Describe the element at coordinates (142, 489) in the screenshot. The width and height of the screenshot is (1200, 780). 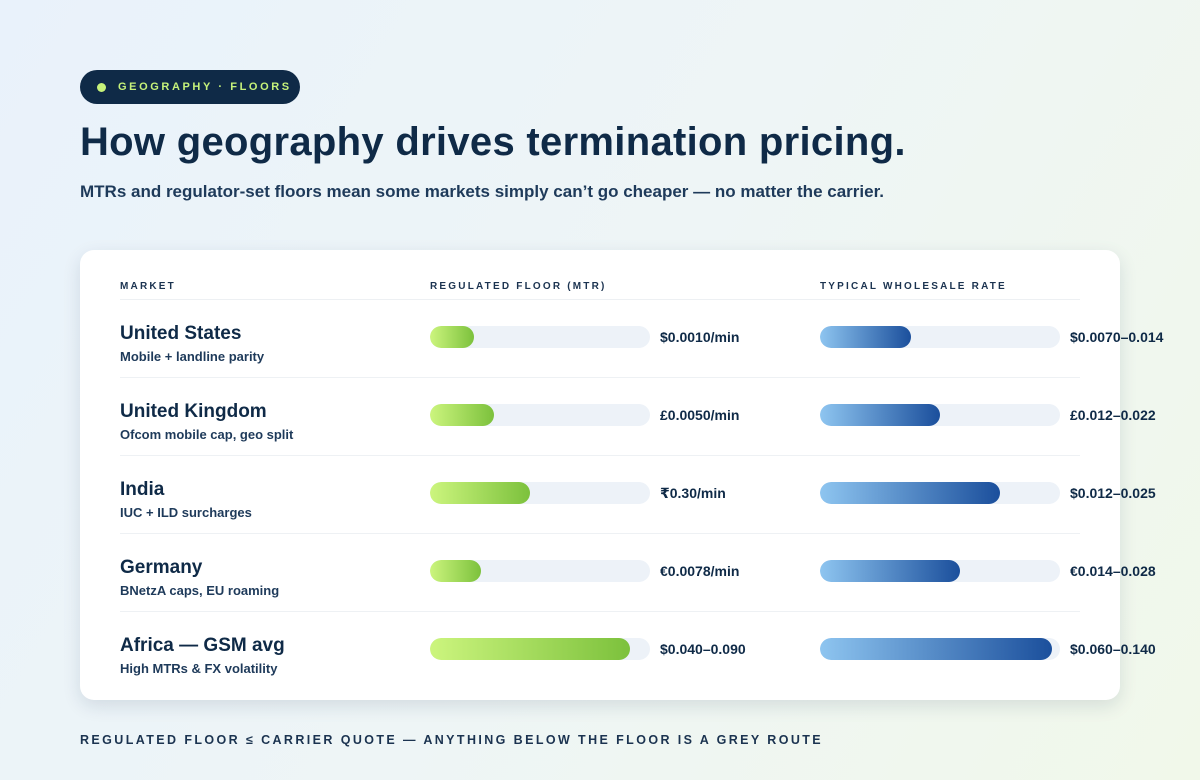
I see `market-name: India` at that location.